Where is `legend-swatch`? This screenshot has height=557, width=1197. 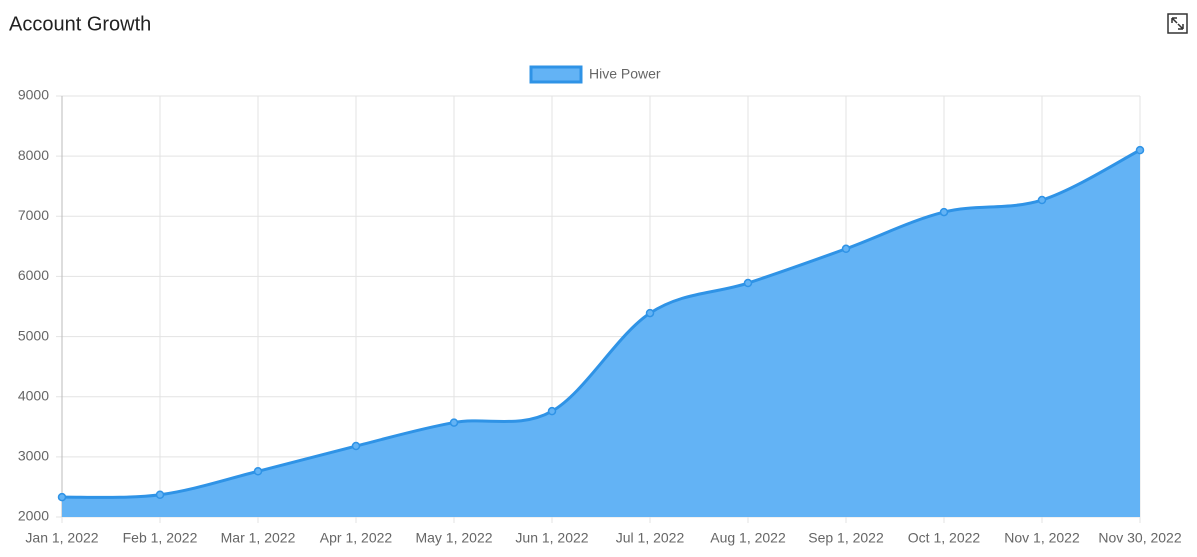 legend-swatch is located at coordinates (556, 74).